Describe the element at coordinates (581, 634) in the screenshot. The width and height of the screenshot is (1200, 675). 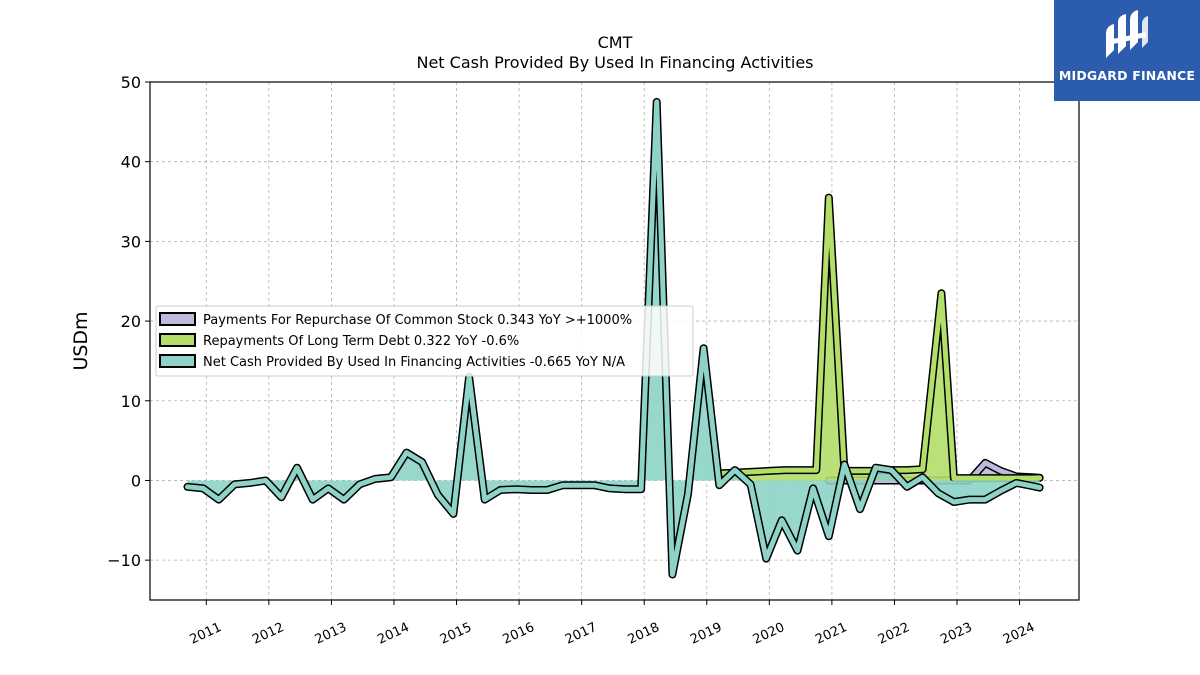
I see `x-tick-label: 2017` at that location.